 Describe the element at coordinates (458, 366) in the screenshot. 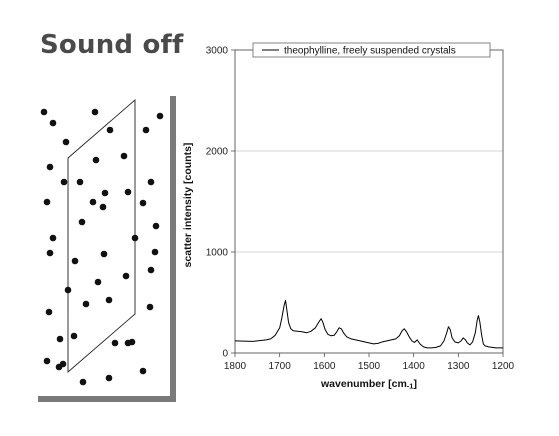

I see `x-tick-label: 1300` at that location.